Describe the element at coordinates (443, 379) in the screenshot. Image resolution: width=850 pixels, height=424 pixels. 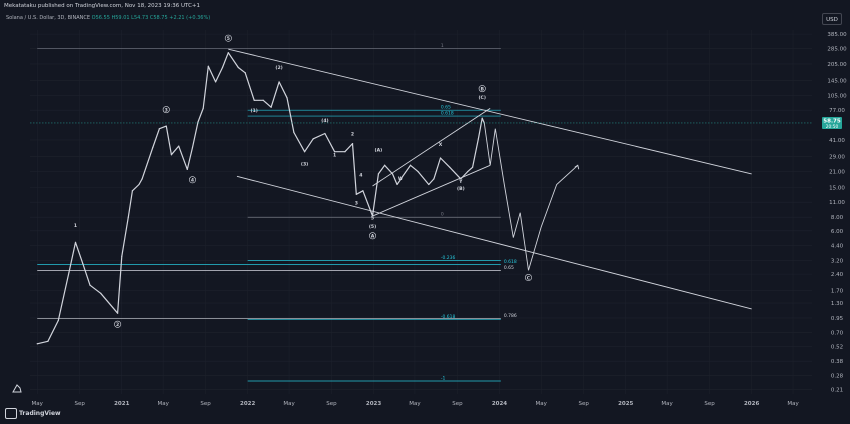
I see `fib-level-label: -1` at that location.